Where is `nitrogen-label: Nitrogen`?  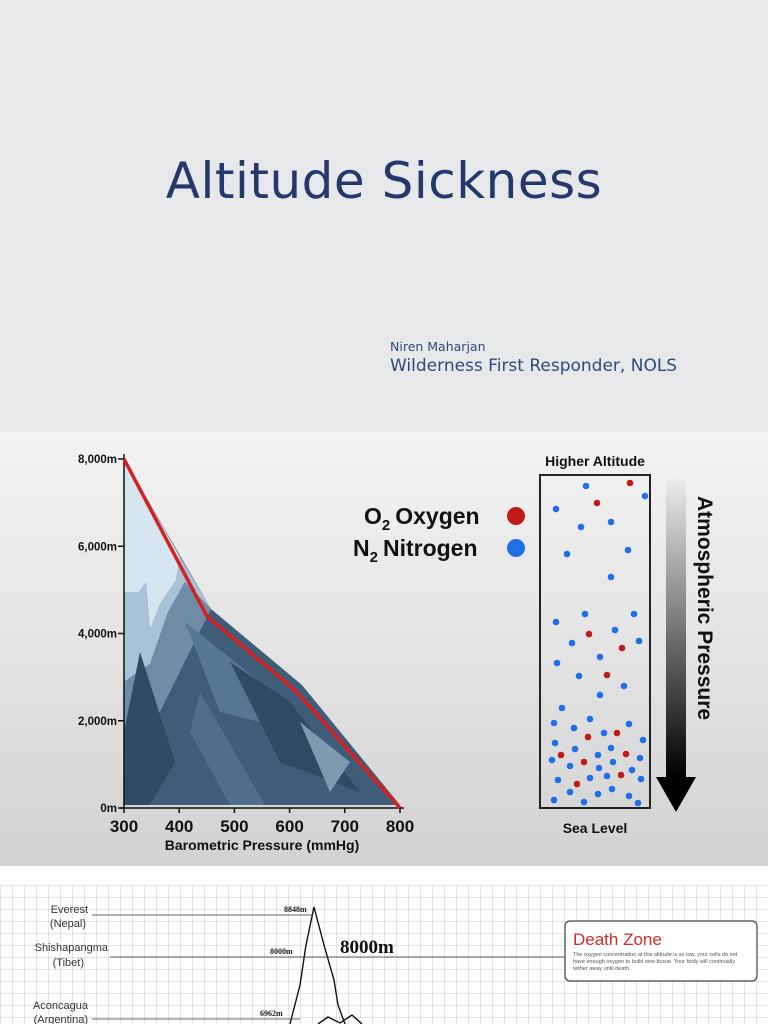 nitrogen-label: Nitrogen is located at coordinates (430, 548).